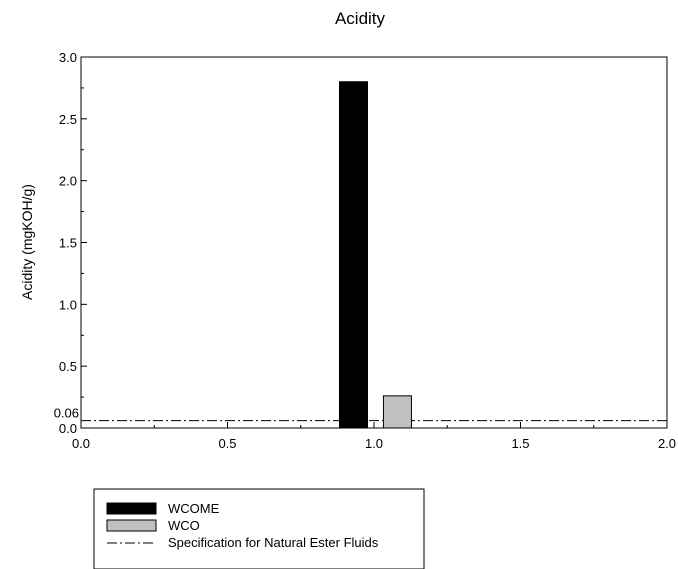 The image size is (678, 569). Describe the element at coordinates (184, 525) in the screenshot. I see `legend-label: WCO` at that location.